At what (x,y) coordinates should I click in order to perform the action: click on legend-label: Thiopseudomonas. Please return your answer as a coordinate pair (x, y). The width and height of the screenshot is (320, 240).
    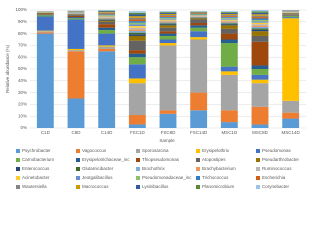
    Looking at the image, I should click on (161, 159).